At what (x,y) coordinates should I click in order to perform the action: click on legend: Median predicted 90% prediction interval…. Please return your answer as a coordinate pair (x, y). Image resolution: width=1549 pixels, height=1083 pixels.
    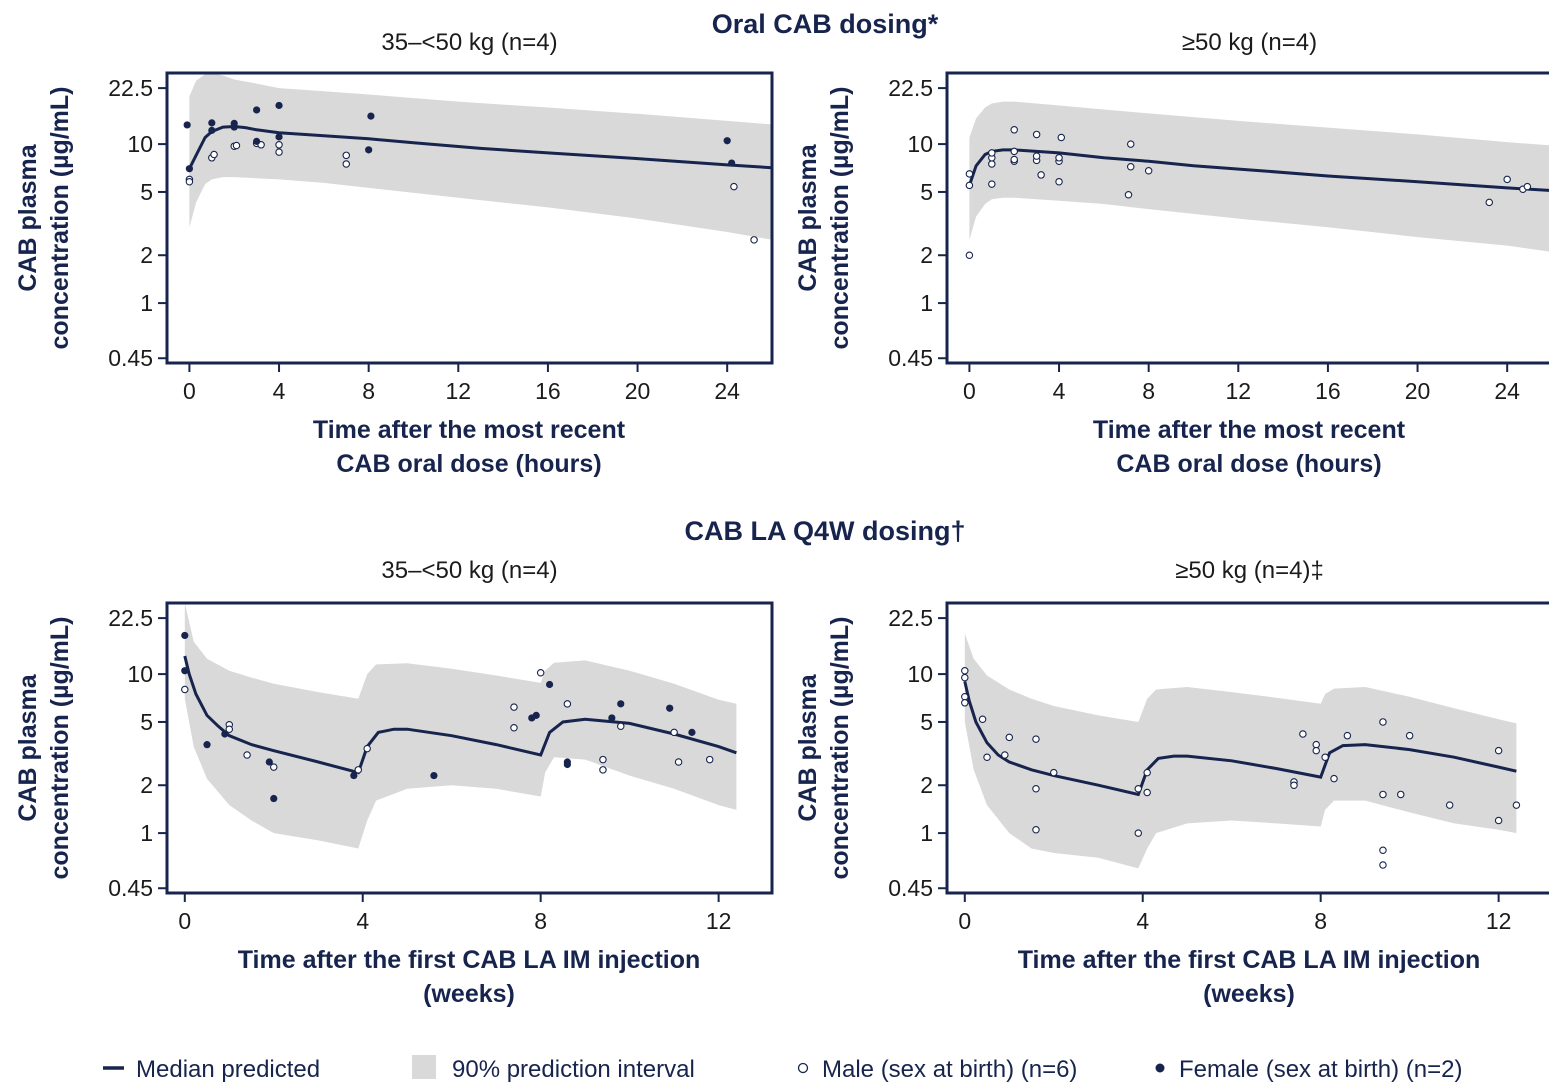
    Looking at the image, I should click on (782, 1069).